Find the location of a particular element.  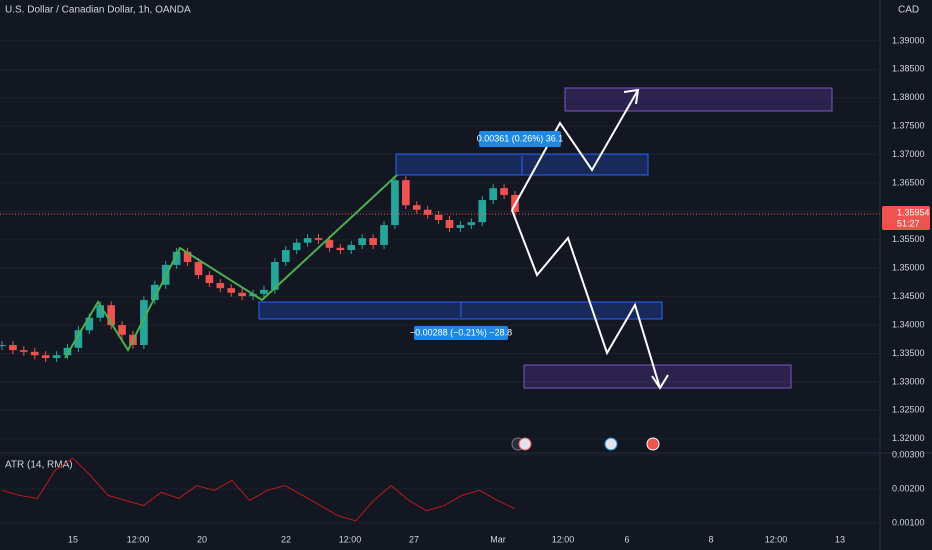

y-tick-label: 1.39000 is located at coordinates (908, 40).